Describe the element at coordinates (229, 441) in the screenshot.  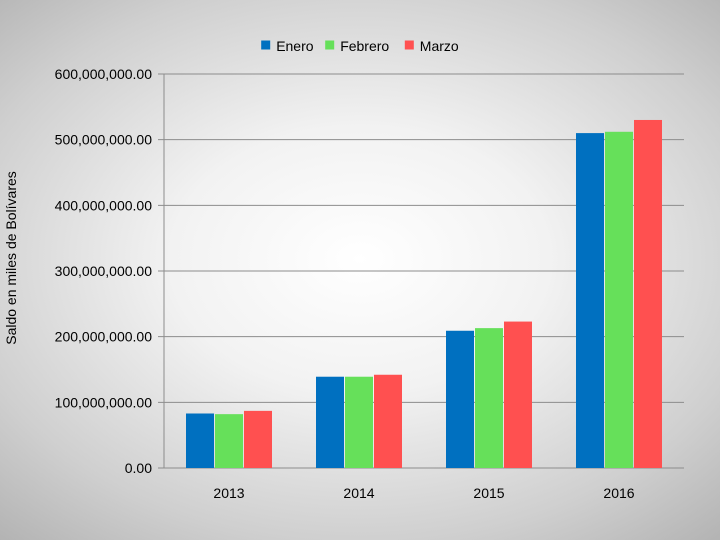
I see `bar-febrero-2013` at that location.